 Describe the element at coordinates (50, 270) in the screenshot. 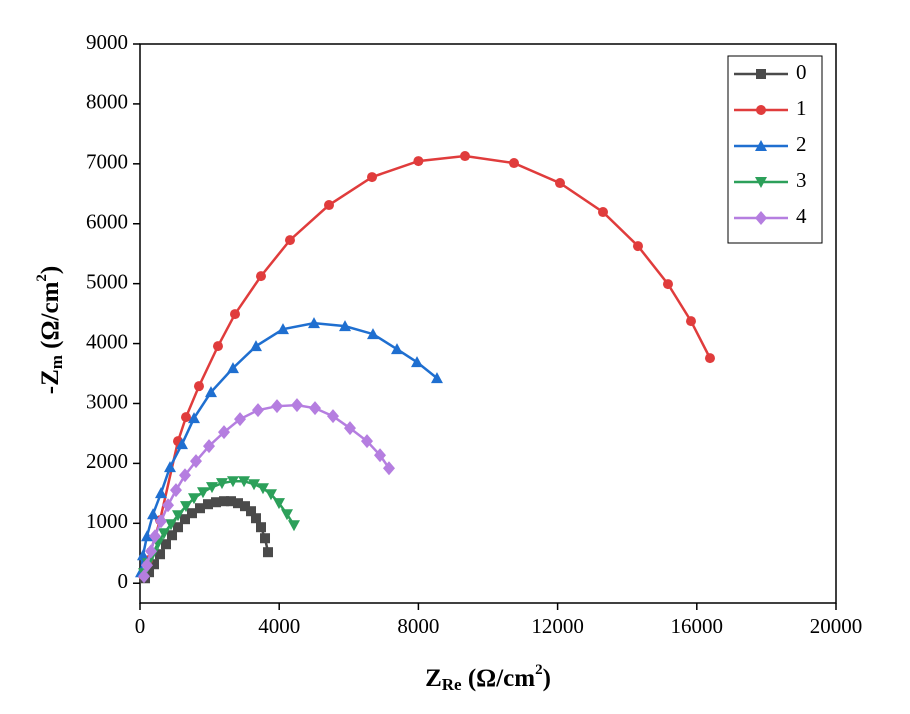

I see `y-label-close: )` at that location.